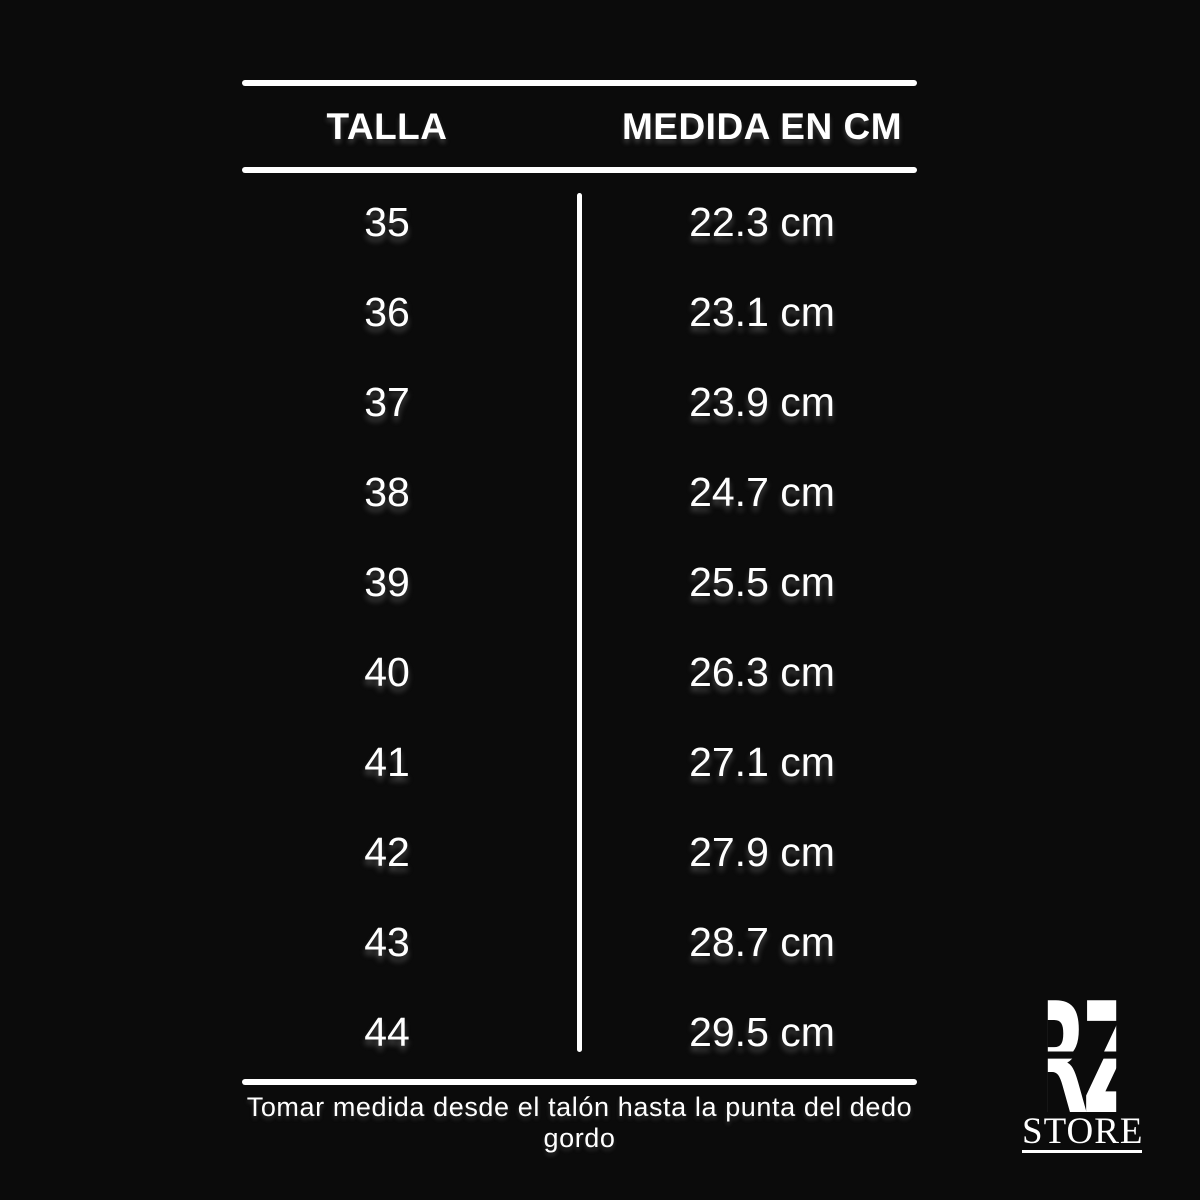 Image resolution: width=1200 pixels, height=1200 pixels. I want to click on table-row: 40 26.3 cm, so click(579, 672).